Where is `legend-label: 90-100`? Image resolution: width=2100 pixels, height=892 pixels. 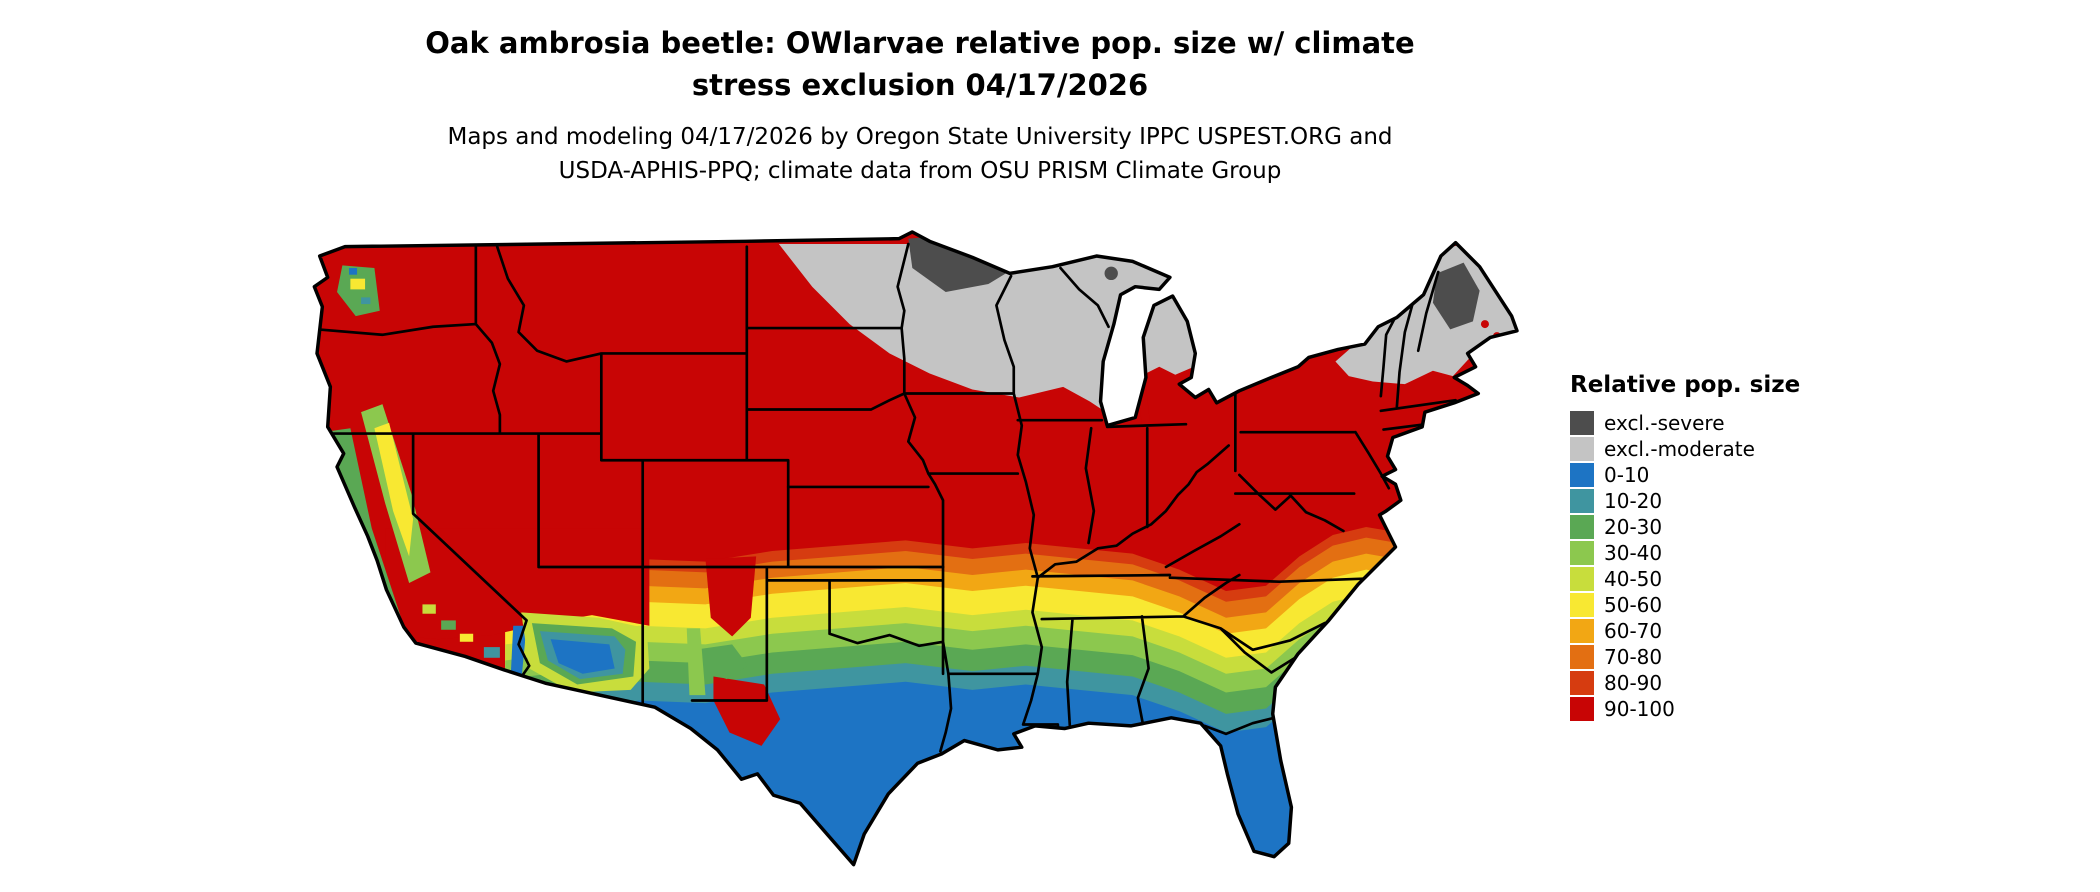 legend-label: 90-100 is located at coordinates (1639, 709).